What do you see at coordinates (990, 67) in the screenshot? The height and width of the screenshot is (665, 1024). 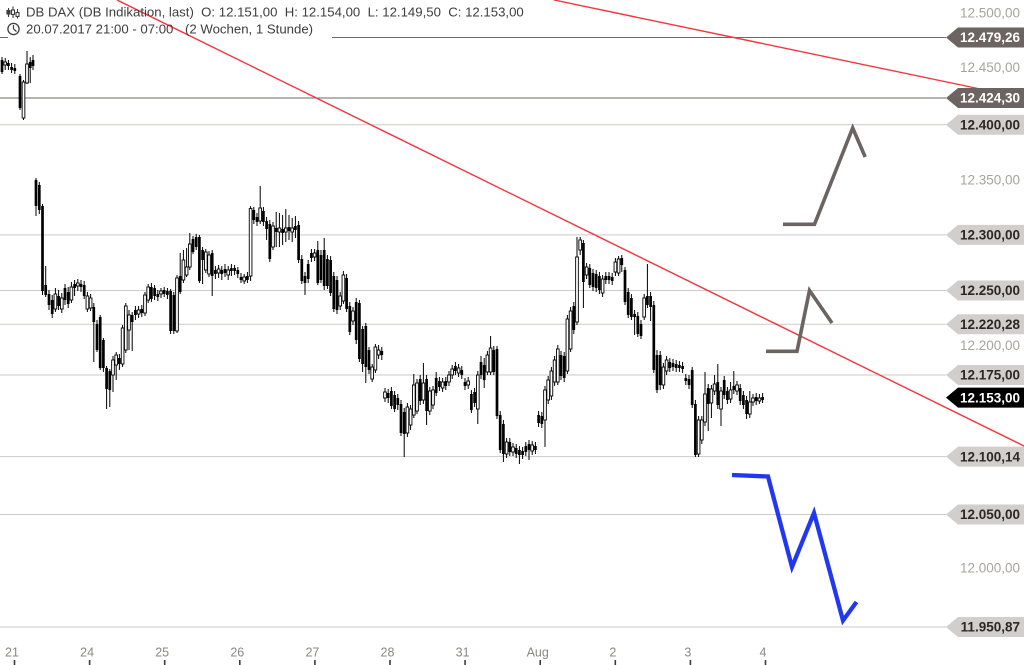 I see `svg-text: 12.450,00` at bounding box center [990, 67].